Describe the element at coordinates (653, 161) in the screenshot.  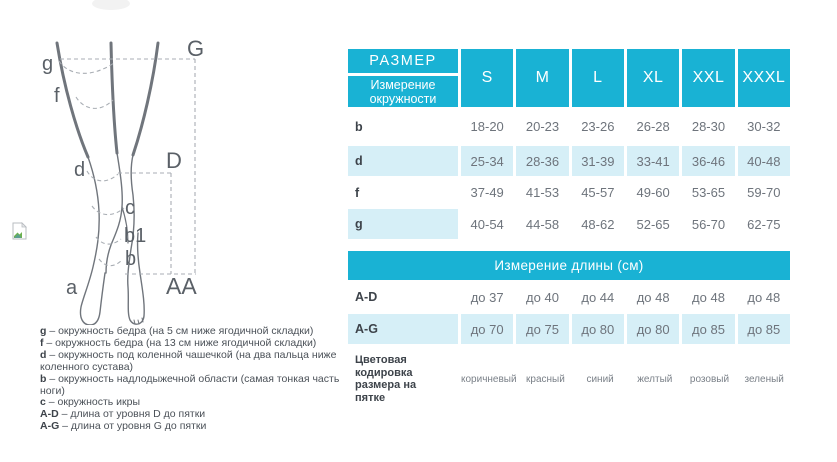
I see `table-cell: 33-41` at that location.